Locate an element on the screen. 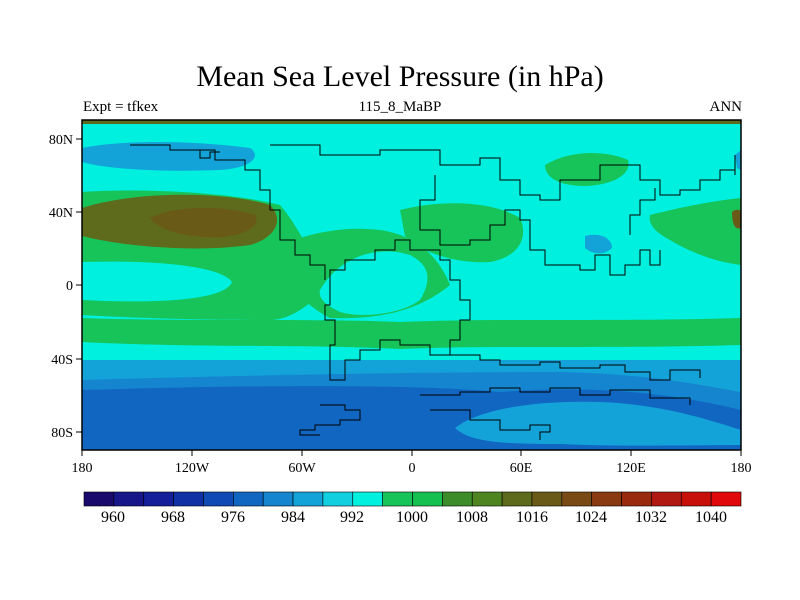  lat-tick-80s: 80S is located at coordinates (62, 433).